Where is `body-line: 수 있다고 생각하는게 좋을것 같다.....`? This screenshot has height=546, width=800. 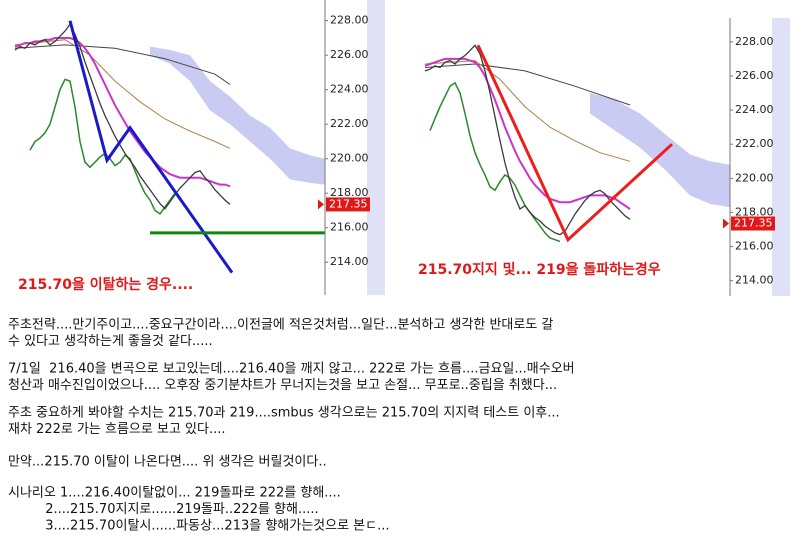 body-line: 수 있다고 생각하는게 좋을것 같다..... is located at coordinates (110, 341).